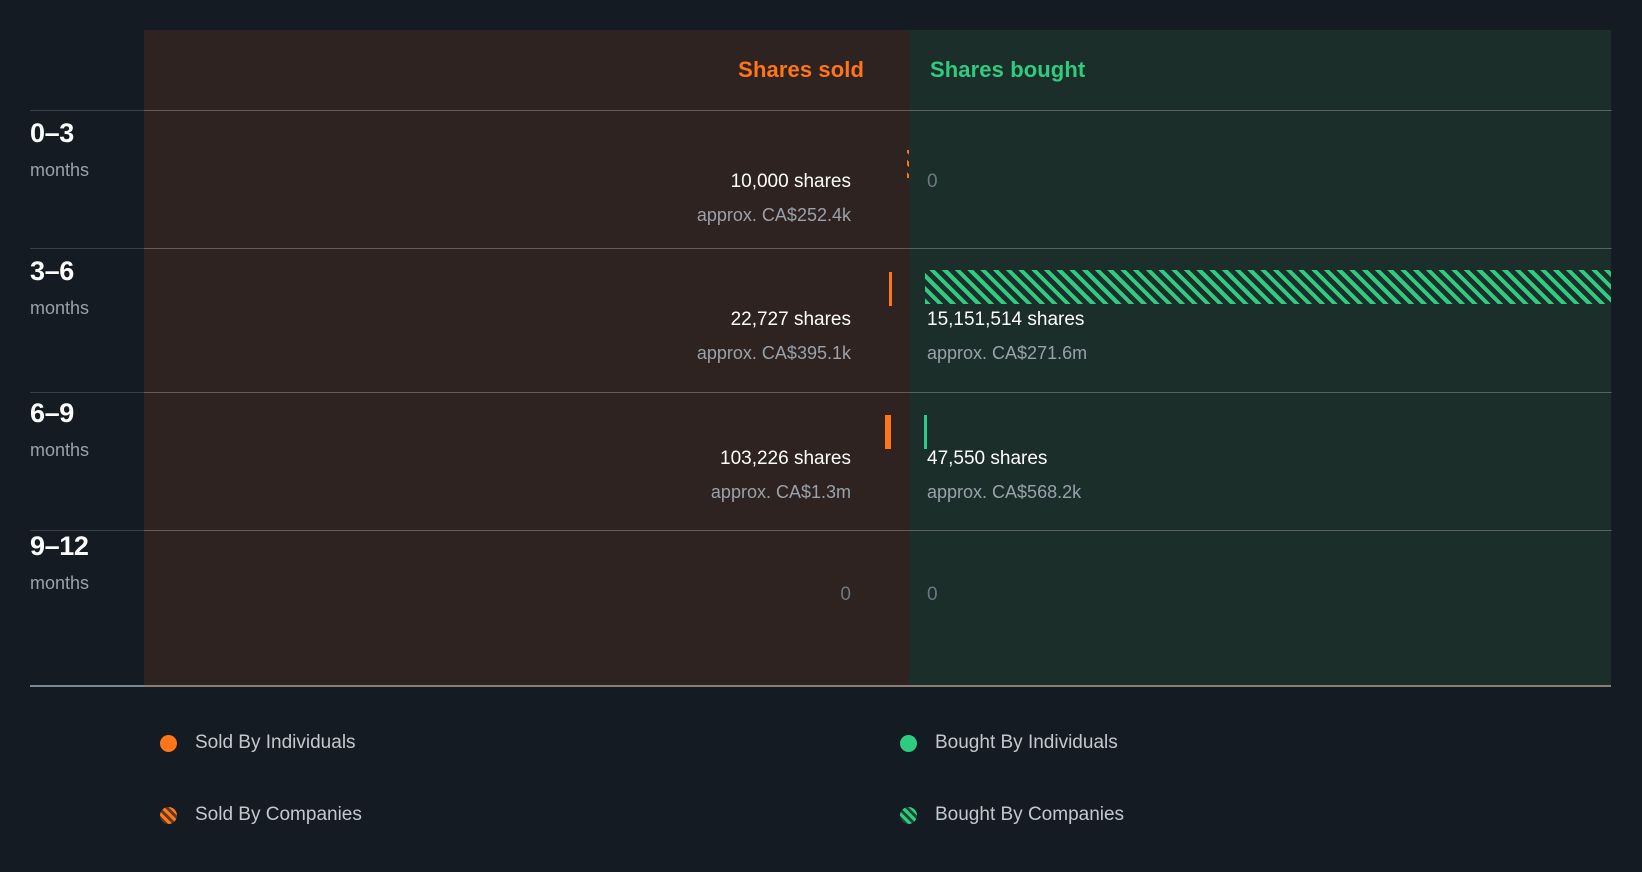 The image size is (1642, 872). Describe the element at coordinates (278, 814) in the screenshot. I see `legend-label: Sold By Companies` at that location.